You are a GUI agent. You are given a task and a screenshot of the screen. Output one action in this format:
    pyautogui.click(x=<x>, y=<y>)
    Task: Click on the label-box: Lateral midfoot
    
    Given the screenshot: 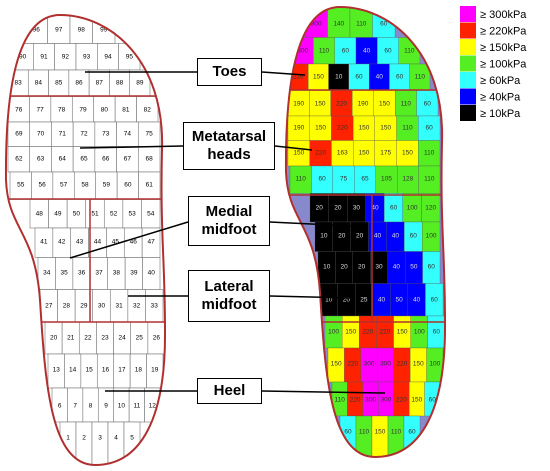 What is the action you would take?
    pyautogui.click(x=229, y=296)
    